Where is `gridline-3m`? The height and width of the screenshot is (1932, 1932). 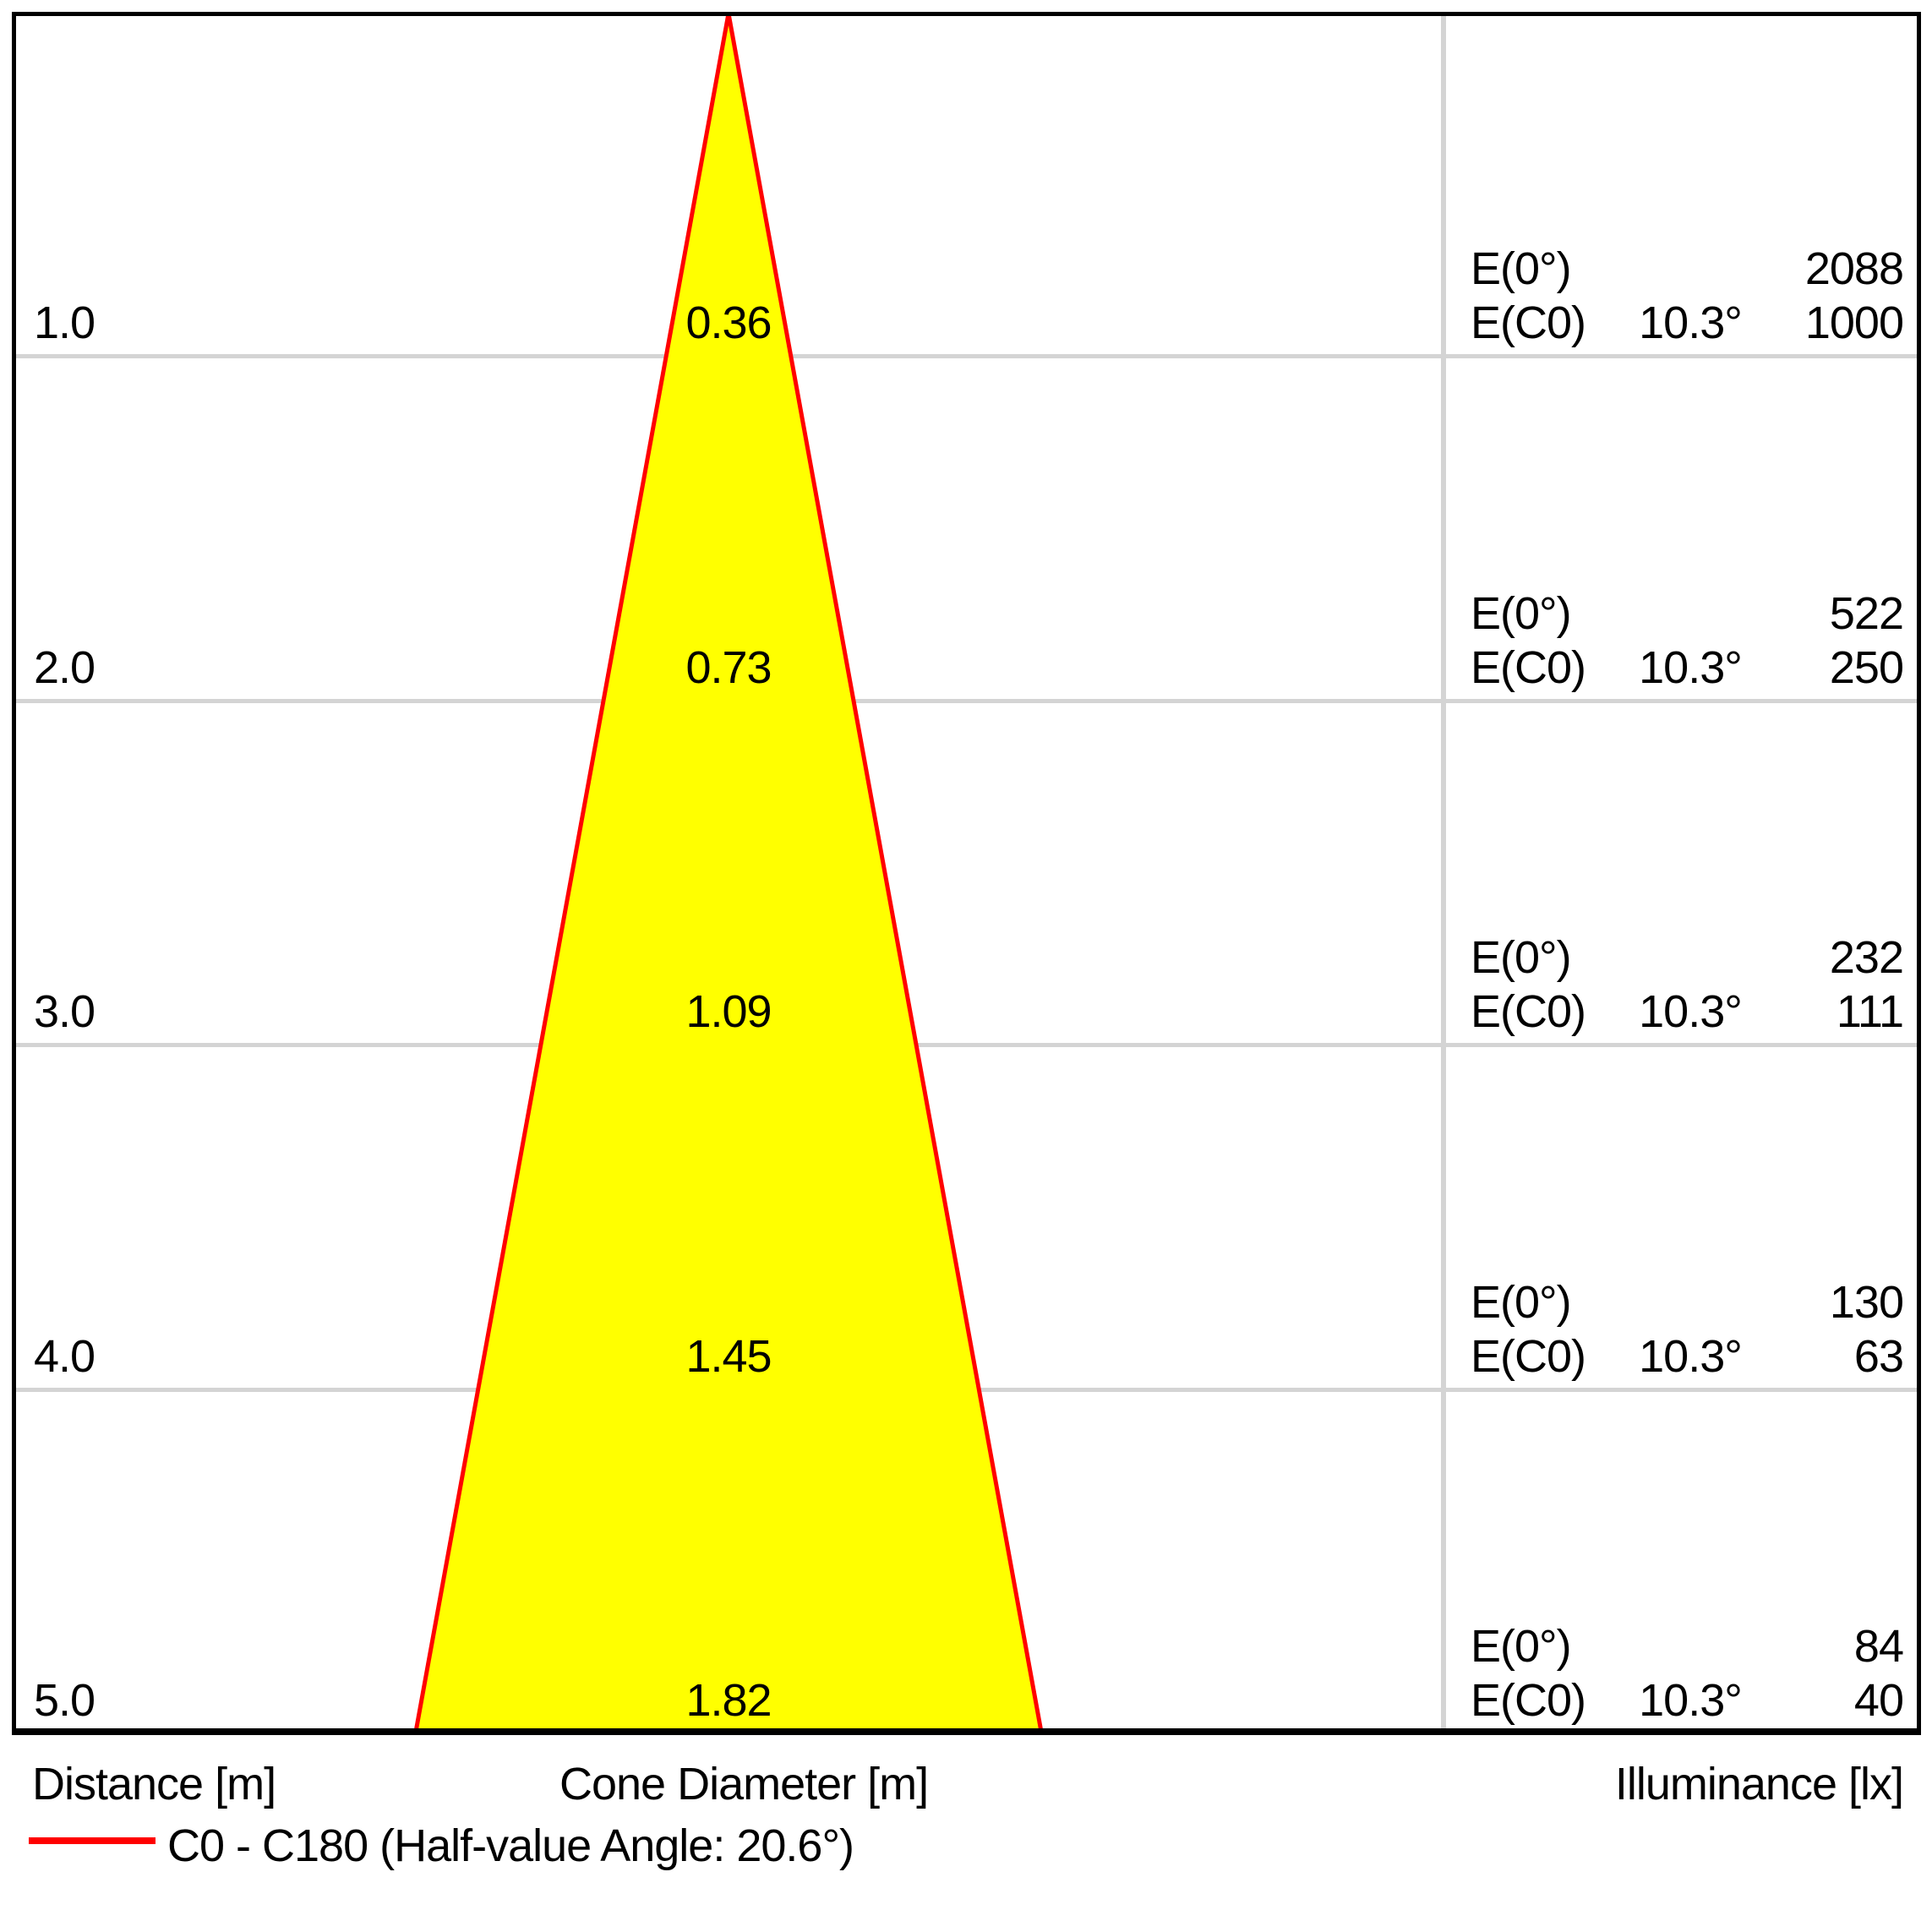
gridline-3m is located at coordinates (966, 1045).